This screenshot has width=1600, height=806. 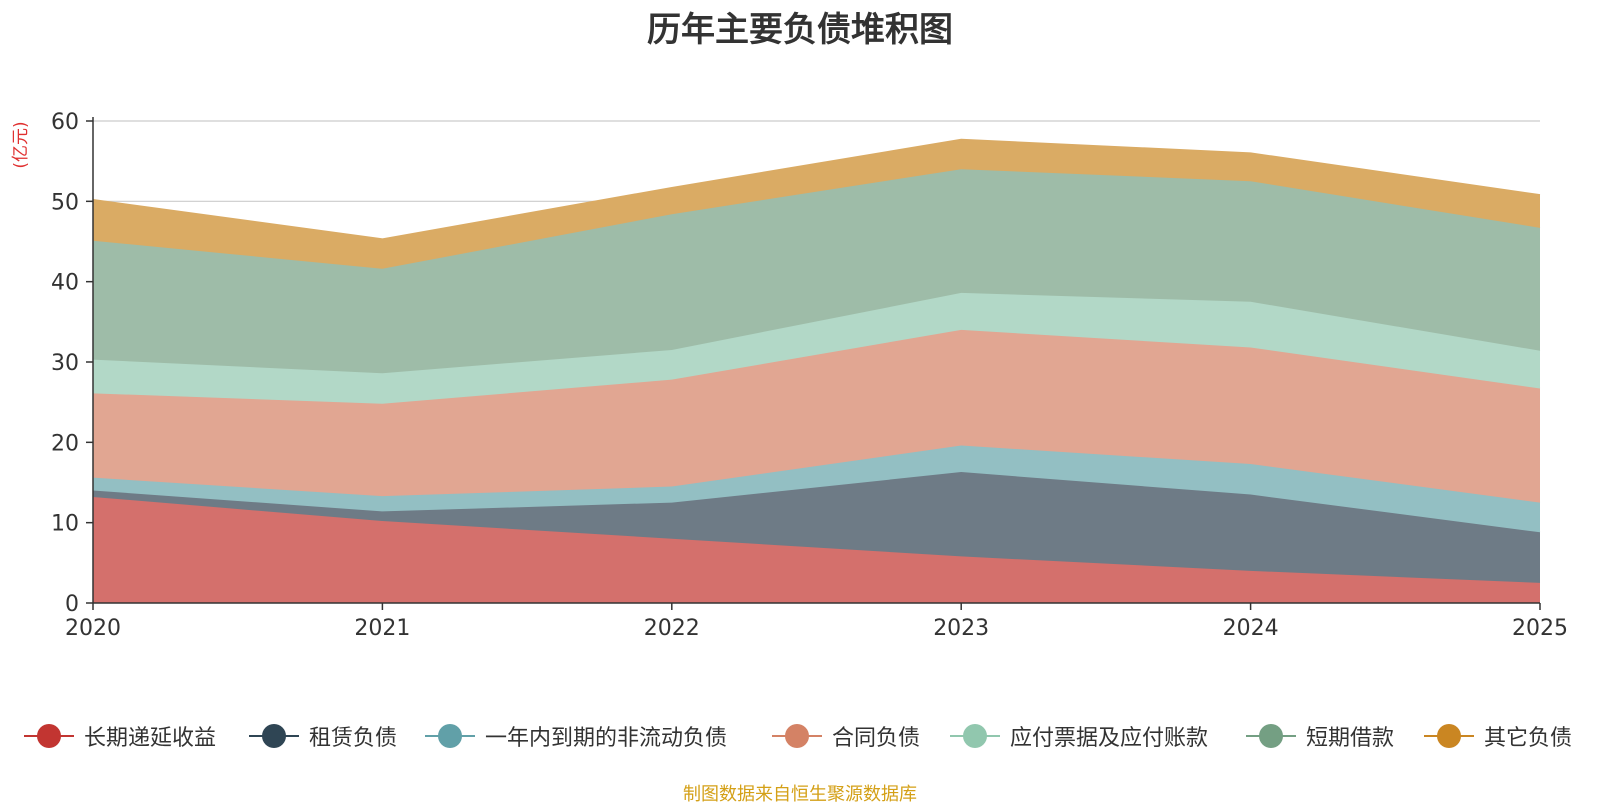 I want to click on legend-item: 长期递延收益, so click(x=120, y=736).